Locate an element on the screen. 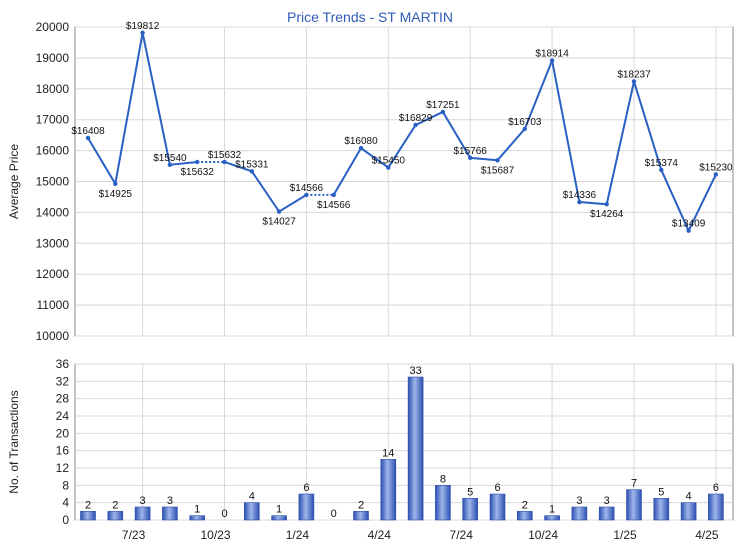  price-data-label: $15632 is located at coordinates (198, 172).